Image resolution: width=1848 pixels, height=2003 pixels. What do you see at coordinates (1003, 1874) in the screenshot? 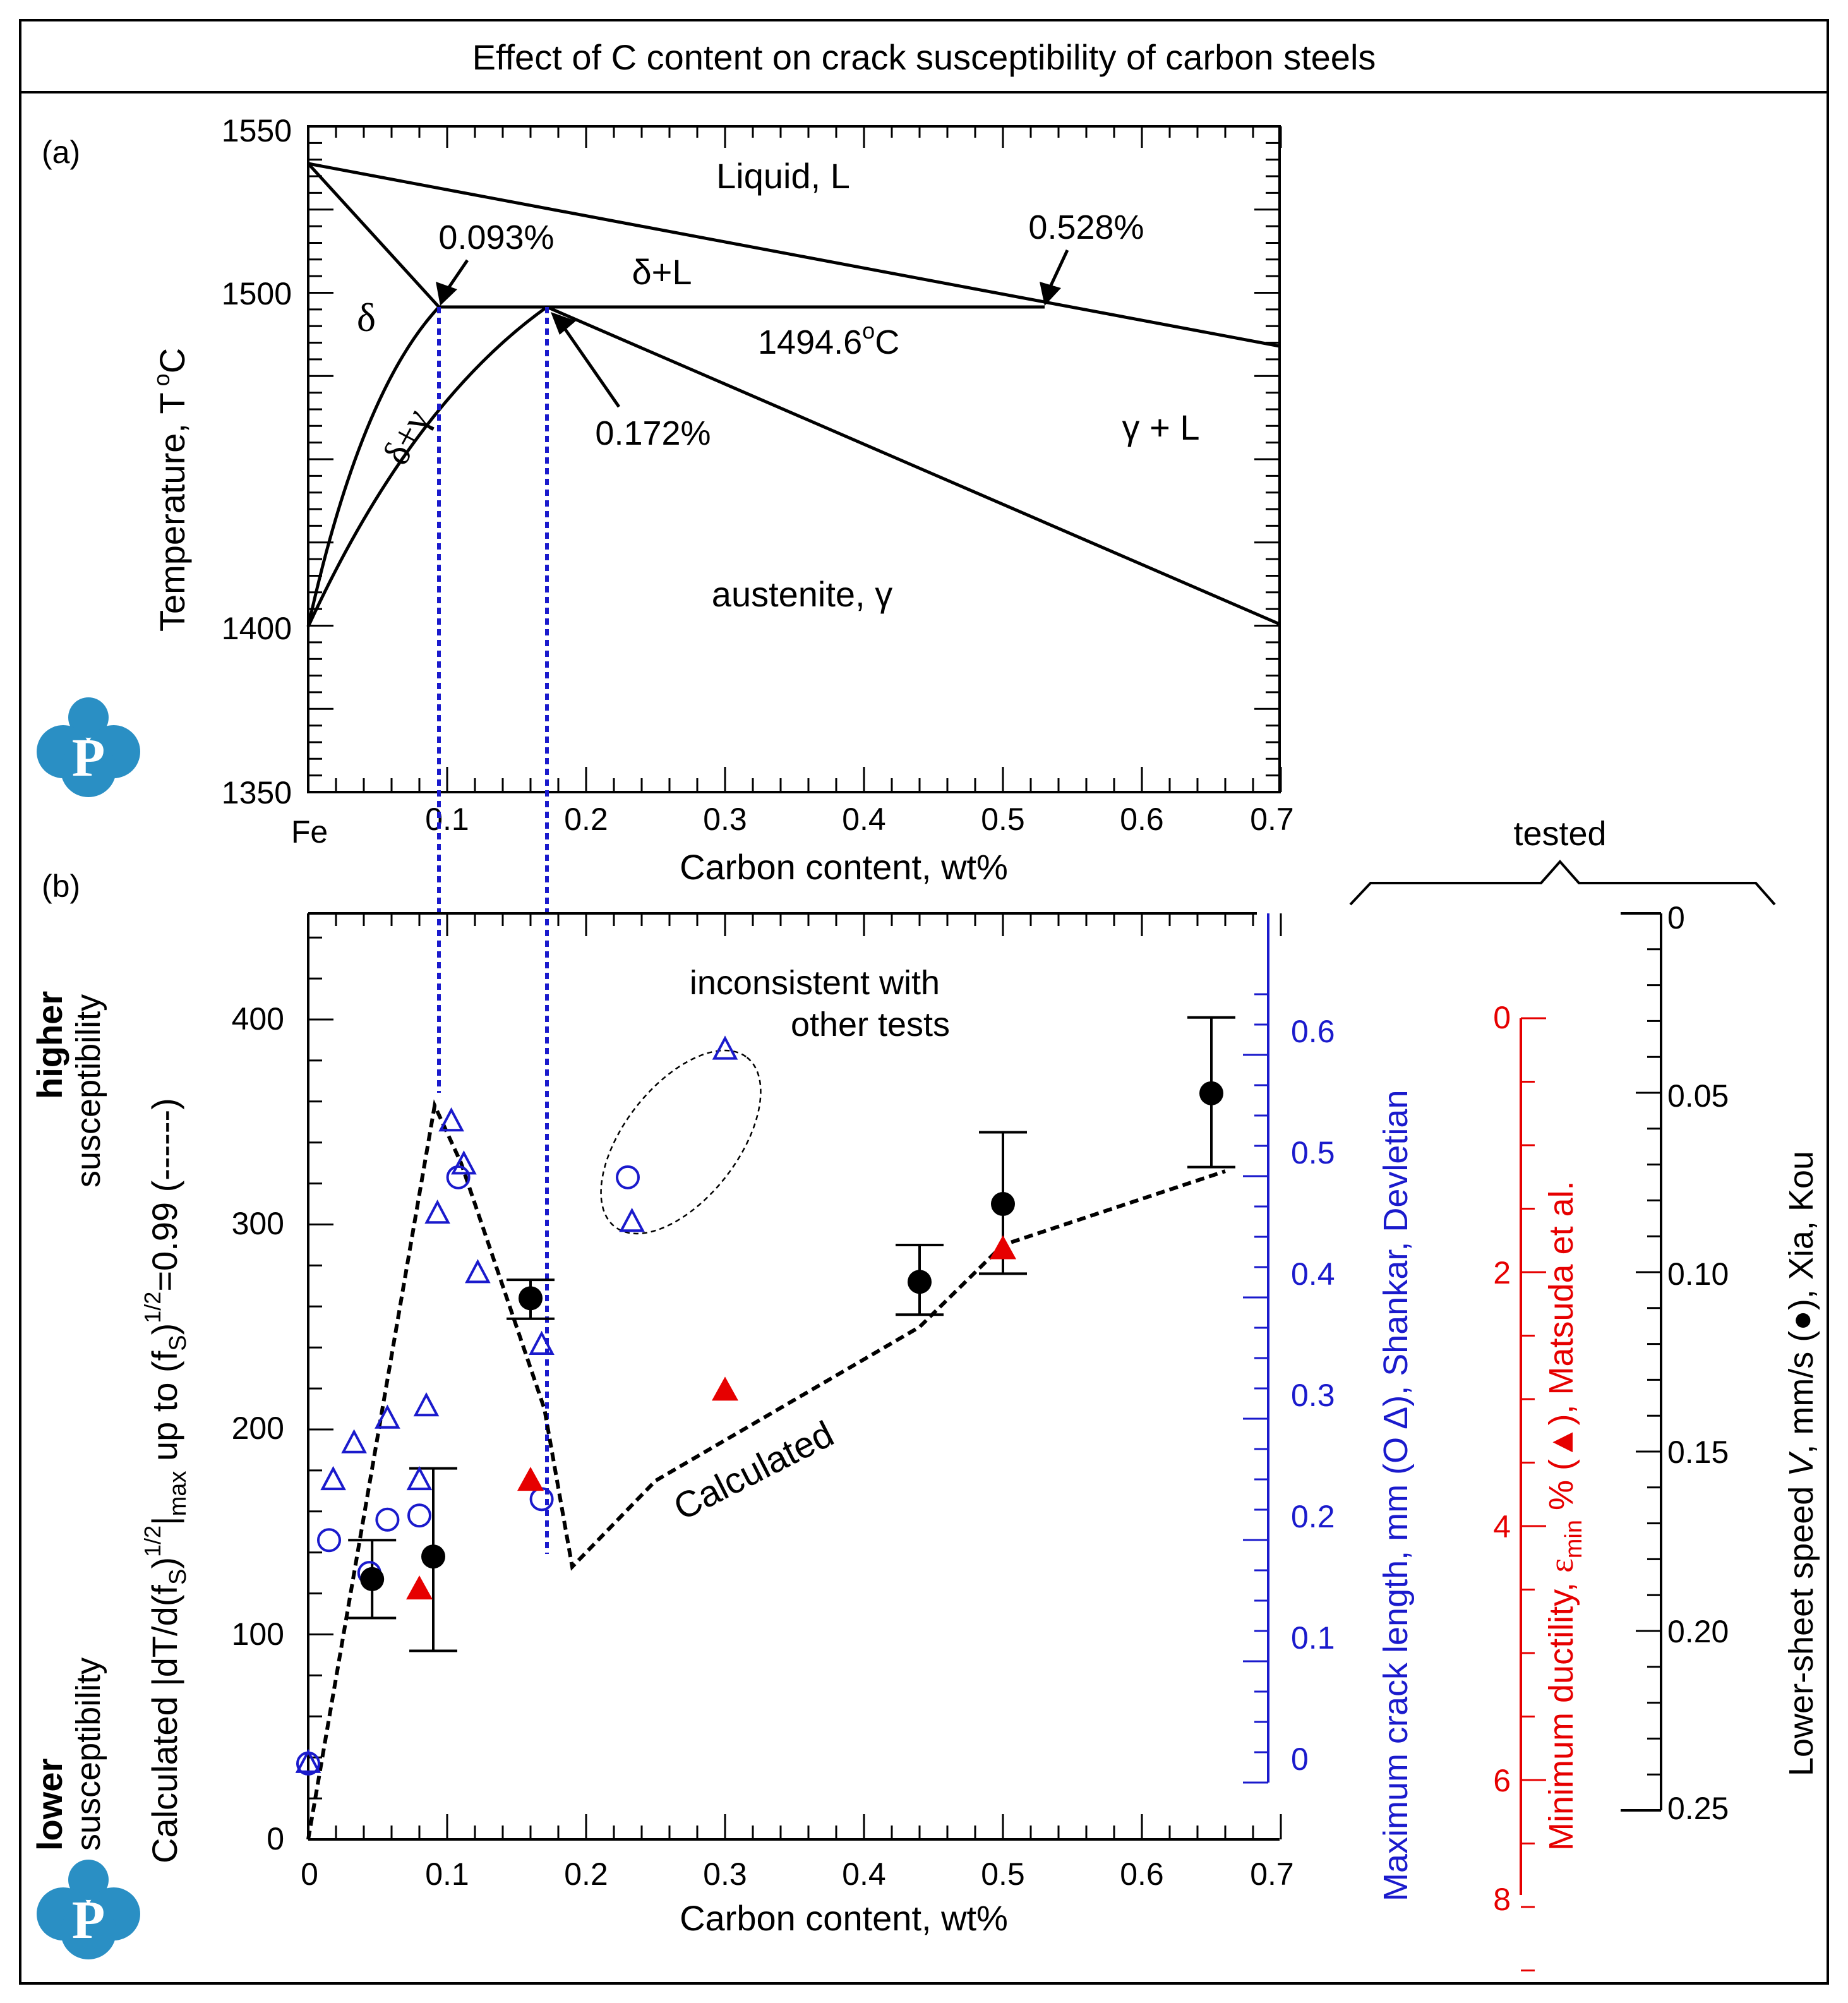
I see `x-tick-0.5: 0.5` at bounding box center [1003, 1874].